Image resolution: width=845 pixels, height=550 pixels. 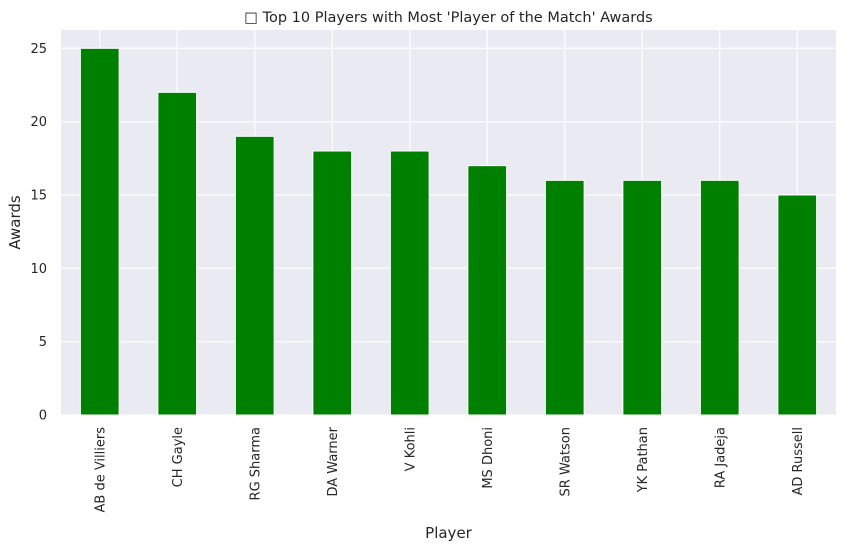 I want to click on bar-ad-russell, so click(x=797, y=305).